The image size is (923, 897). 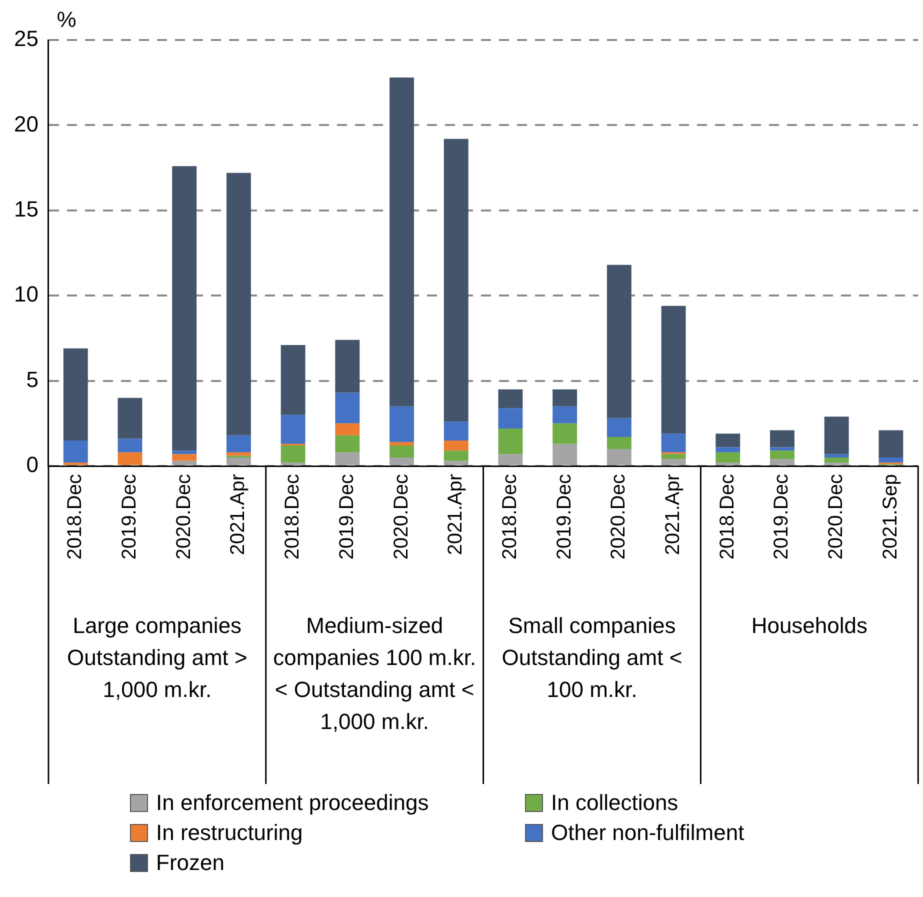 I want to click on text: Medium-sized companies 100 m.kr. < Outstanding amt < 1,000 m.kr., so click(x=374, y=673).